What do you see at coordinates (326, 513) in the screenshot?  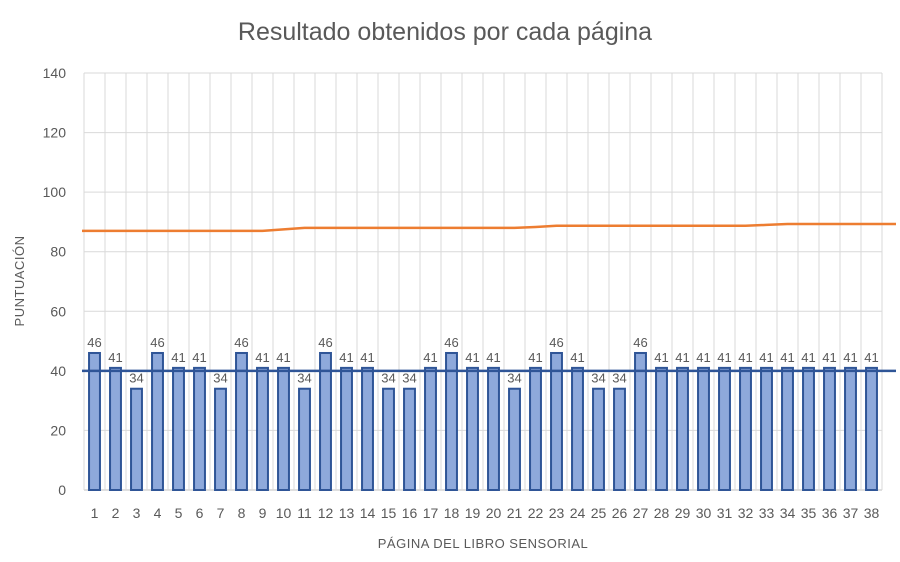 I see `x-tick-label: 12` at bounding box center [326, 513].